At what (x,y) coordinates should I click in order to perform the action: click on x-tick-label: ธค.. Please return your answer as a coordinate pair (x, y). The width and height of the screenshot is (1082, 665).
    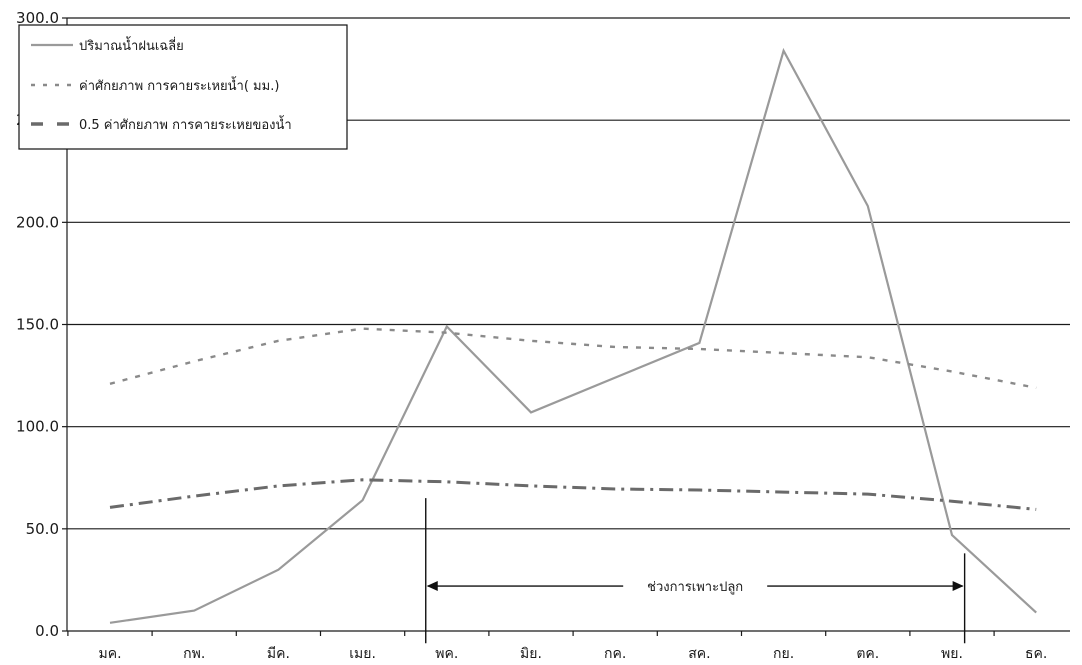
    Looking at the image, I should click on (1036, 654).